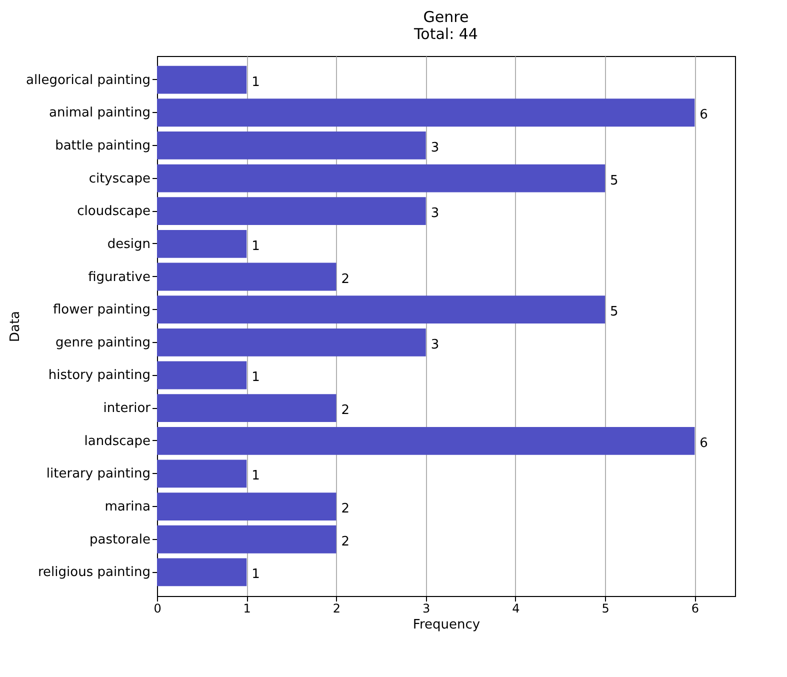 The image size is (787, 677). I want to click on x-tick-label: 5, so click(606, 609).